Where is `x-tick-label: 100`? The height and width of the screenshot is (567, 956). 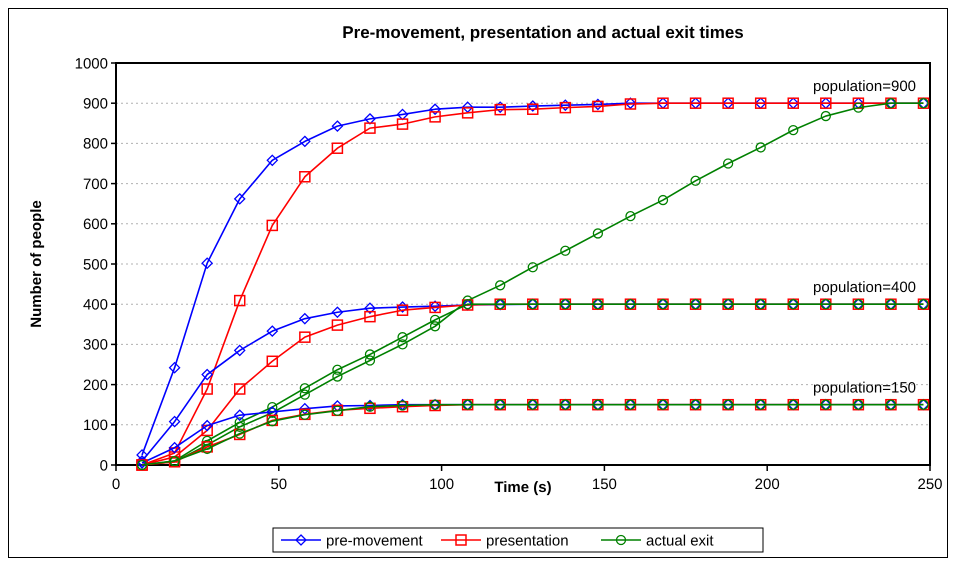 x-tick-label: 100 is located at coordinates (441, 484).